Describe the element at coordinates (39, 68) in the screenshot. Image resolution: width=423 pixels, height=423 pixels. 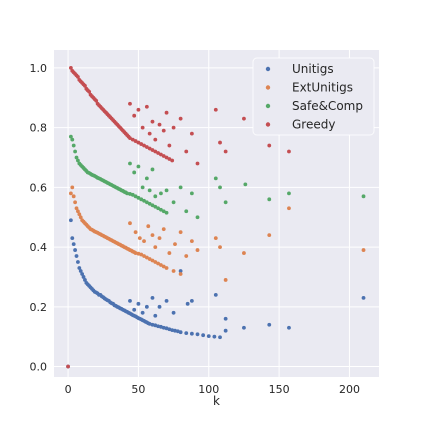
I see `y-tick-label: 1.0` at that location.